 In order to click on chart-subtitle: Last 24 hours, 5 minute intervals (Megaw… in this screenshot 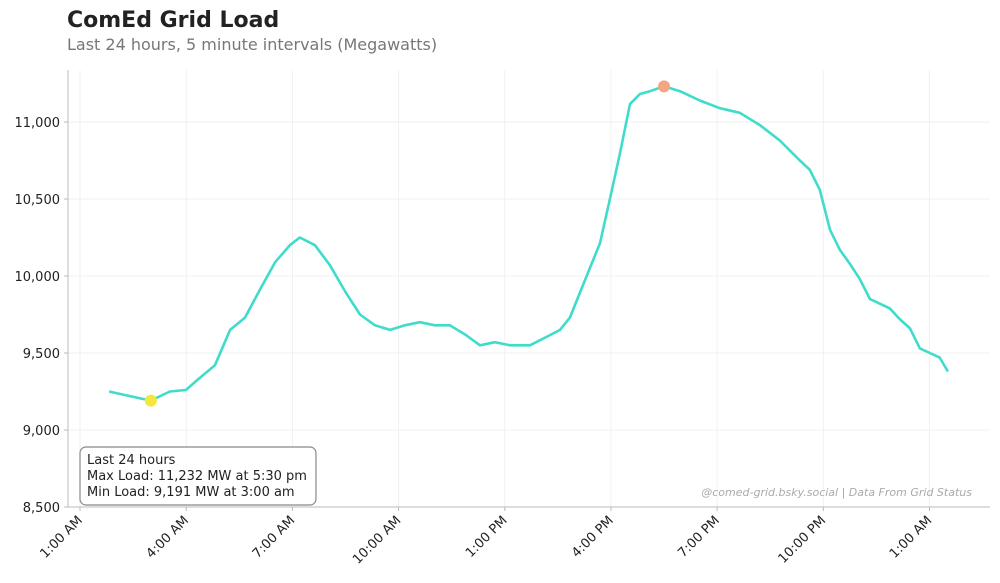, I will do `click(252, 44)`.